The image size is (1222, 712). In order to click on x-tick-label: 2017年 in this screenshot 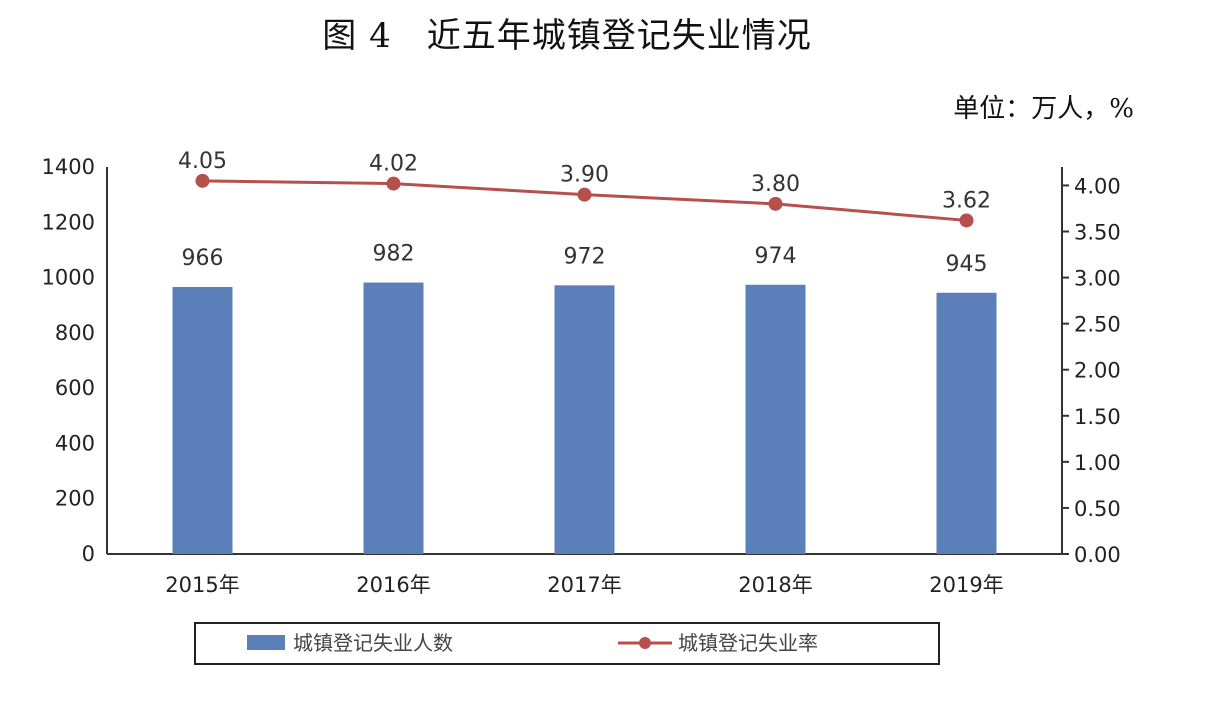, I will do `click(584, 585)`.